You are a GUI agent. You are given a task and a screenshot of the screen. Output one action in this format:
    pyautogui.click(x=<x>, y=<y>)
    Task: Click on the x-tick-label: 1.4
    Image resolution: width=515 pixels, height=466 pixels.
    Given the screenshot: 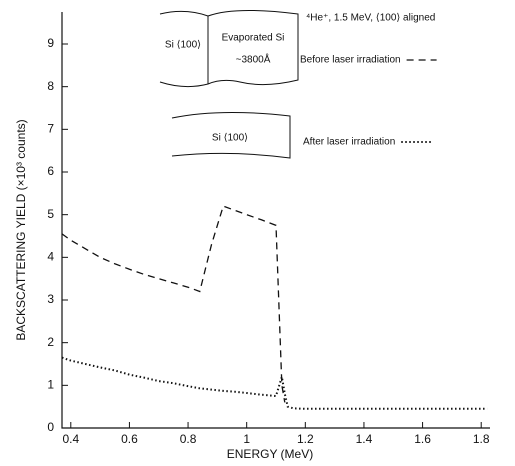 What is the action you would take?
    pyautogui.click(x=364, y=439)
    